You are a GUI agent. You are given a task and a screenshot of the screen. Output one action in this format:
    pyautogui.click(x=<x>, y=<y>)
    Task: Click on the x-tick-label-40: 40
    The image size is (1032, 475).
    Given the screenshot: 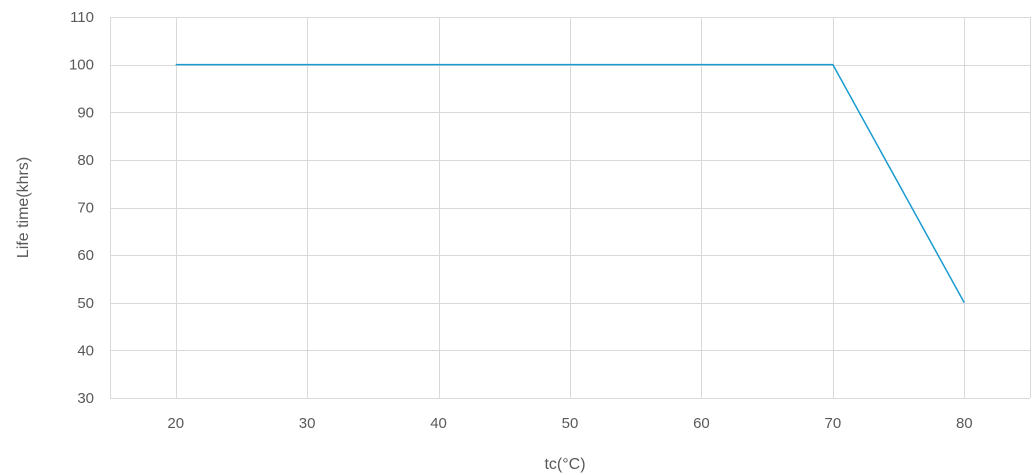 What is the action you would take?
    pyautogui.click(x=438, y=423)
    